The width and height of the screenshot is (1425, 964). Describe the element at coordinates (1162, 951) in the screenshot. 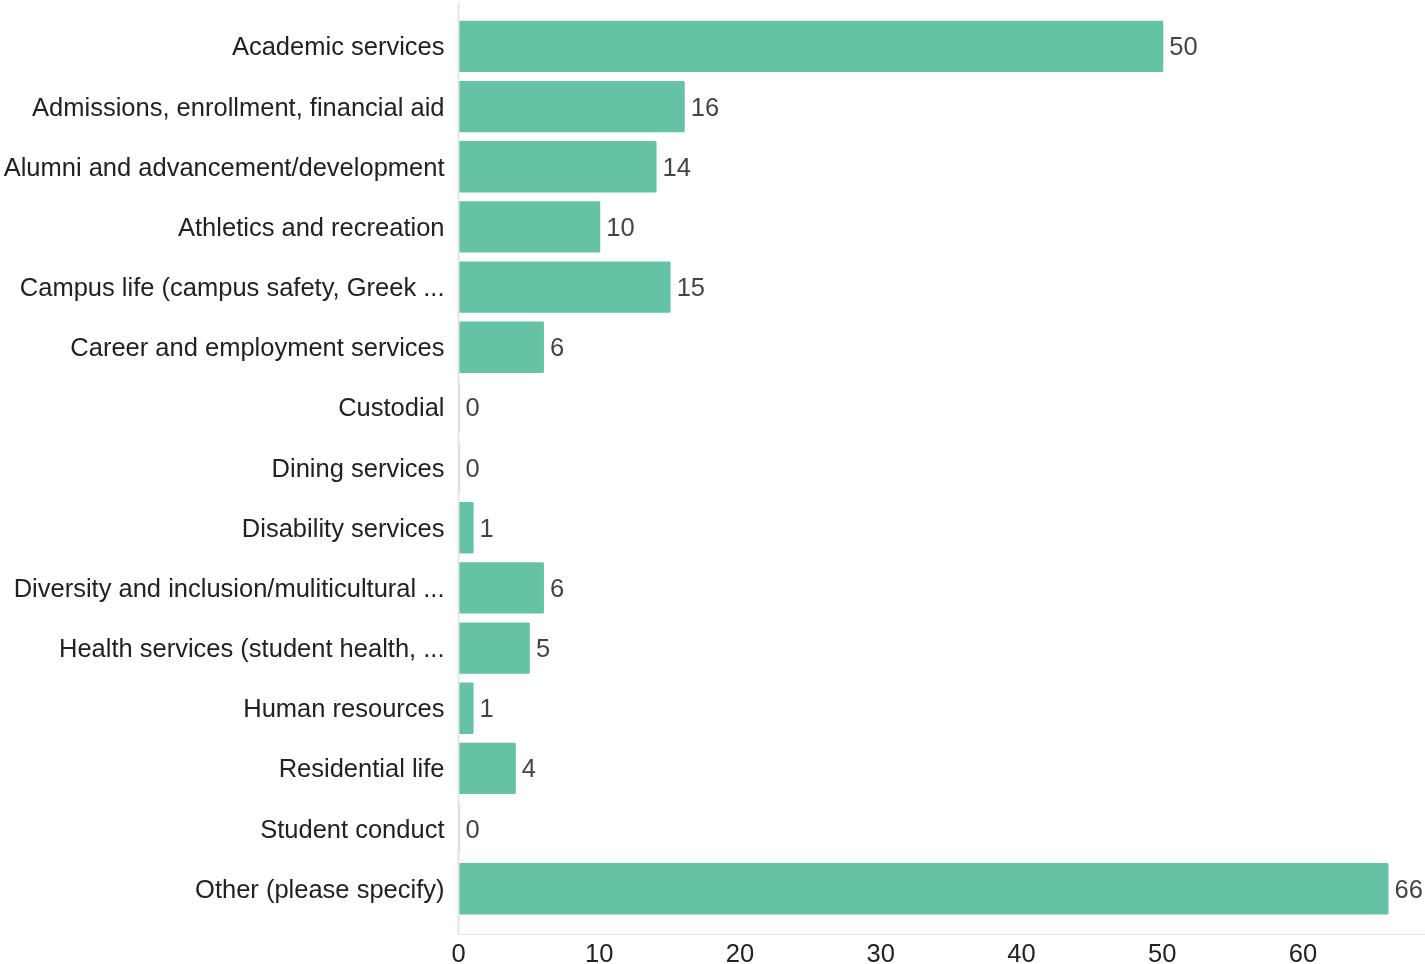

I see `x-tick-label: 50` at that location.